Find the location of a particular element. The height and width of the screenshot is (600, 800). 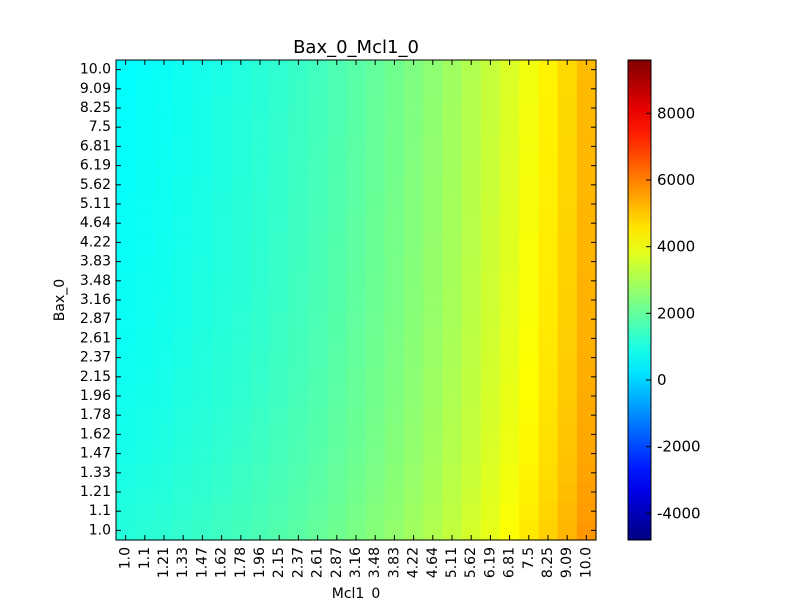

y-axis-label: Bax_0 is located at coordinates (60, 300).